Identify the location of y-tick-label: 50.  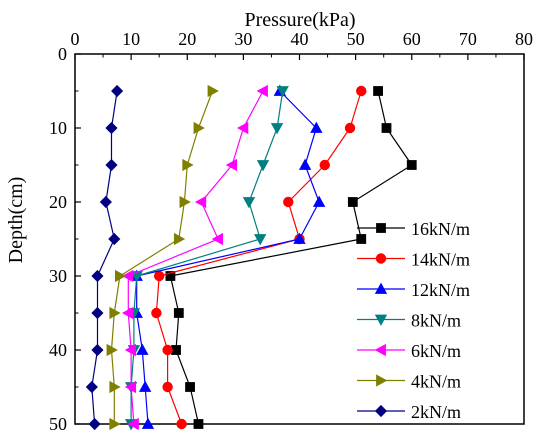
(58, 424).